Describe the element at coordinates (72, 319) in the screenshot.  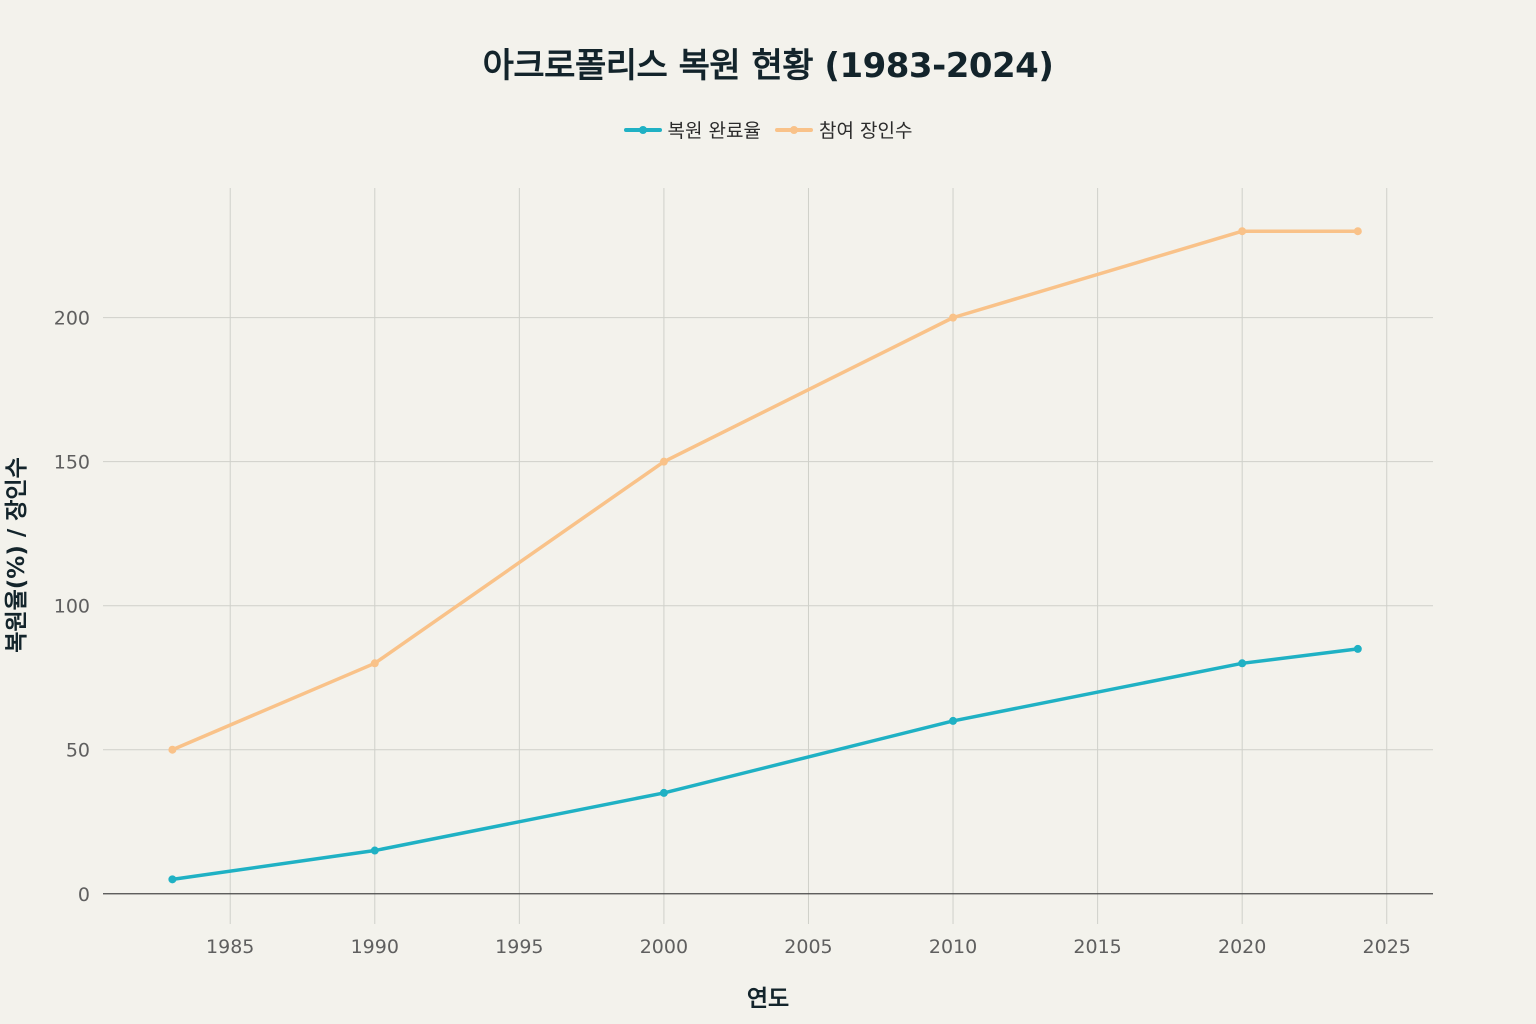
I see `y-tick-label: 200` at that location.